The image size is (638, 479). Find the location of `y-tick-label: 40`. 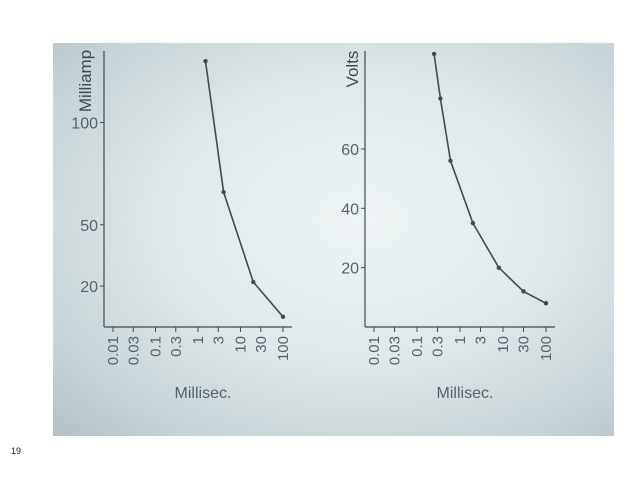

y-tick-label: 40 is located at coordinates (350, 209).